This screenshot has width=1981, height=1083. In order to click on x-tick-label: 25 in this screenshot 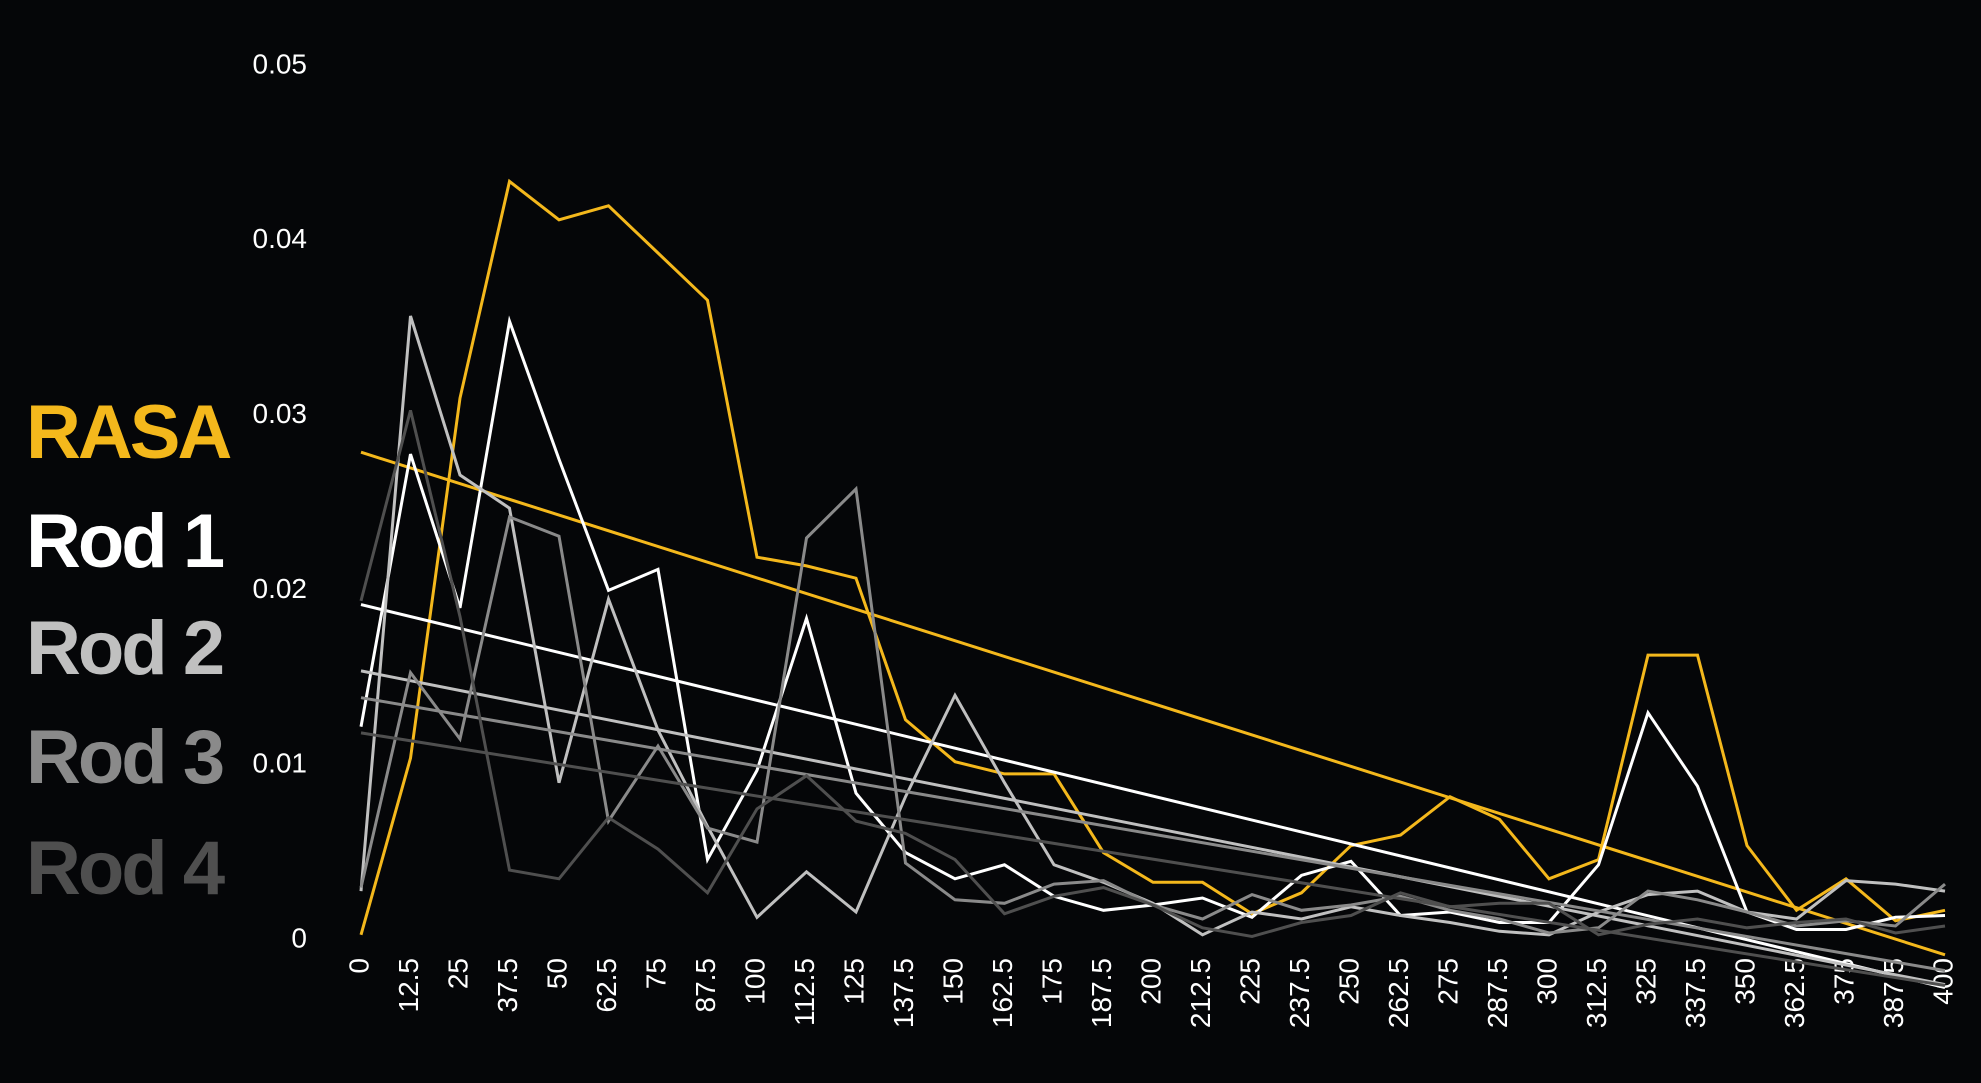, I will do `click(457, 973)`.